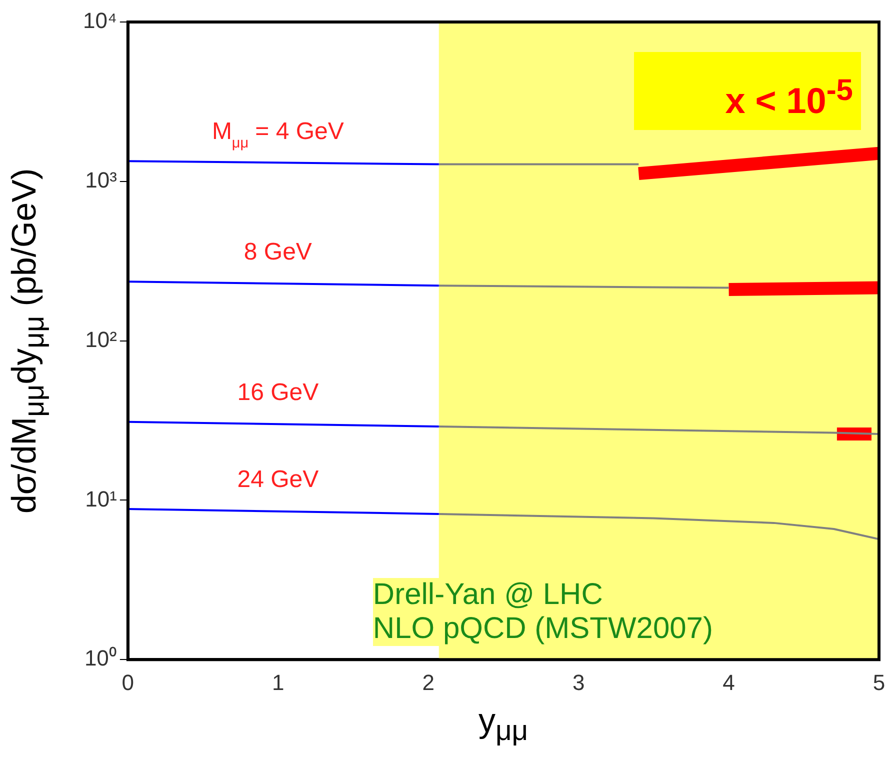  I want to click on series-label: 16 GeV, so click(278, 392).